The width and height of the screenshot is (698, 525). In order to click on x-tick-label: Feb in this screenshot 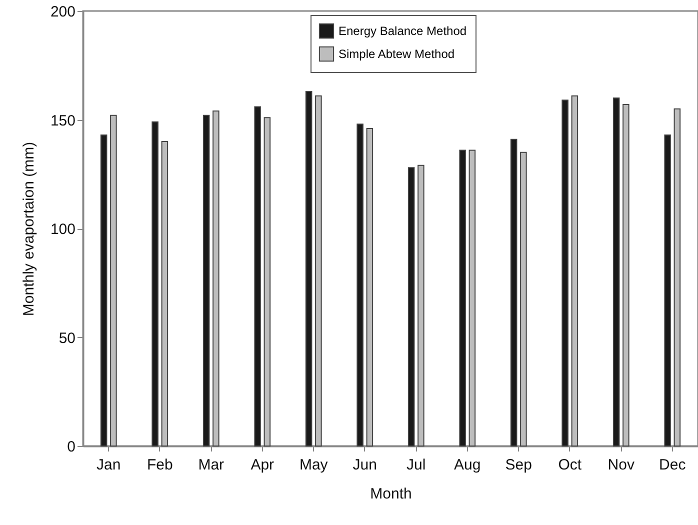, I will do `click(159, 465)`.